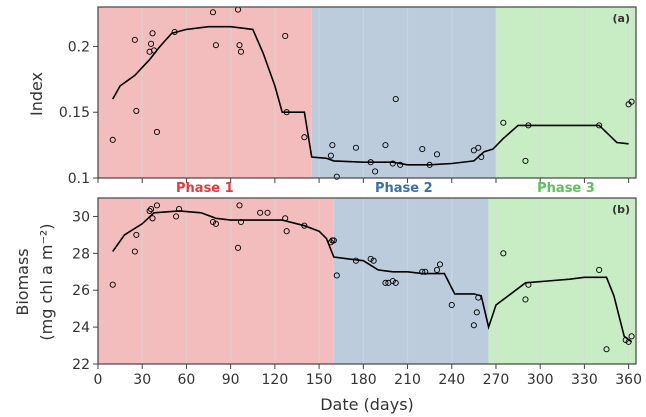 Image resolution: width=646 pixels, height=417 pixels. What do you see at coordinates (46, 281) in the screenshot?
I see `y-axis-units-b: (mg chl a m⁻²)` at bounding box center [46, 281].